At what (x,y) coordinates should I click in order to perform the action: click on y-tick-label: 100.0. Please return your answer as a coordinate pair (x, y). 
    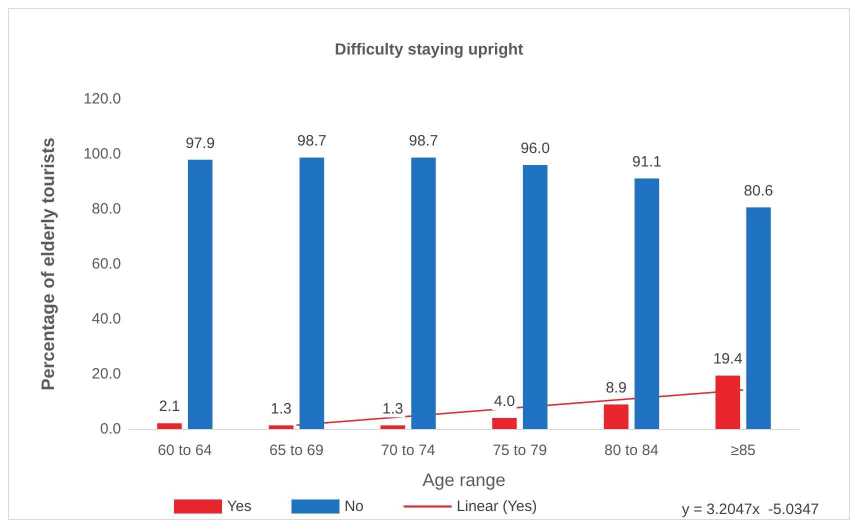
    Looking at the image, I should click on (102, 154).